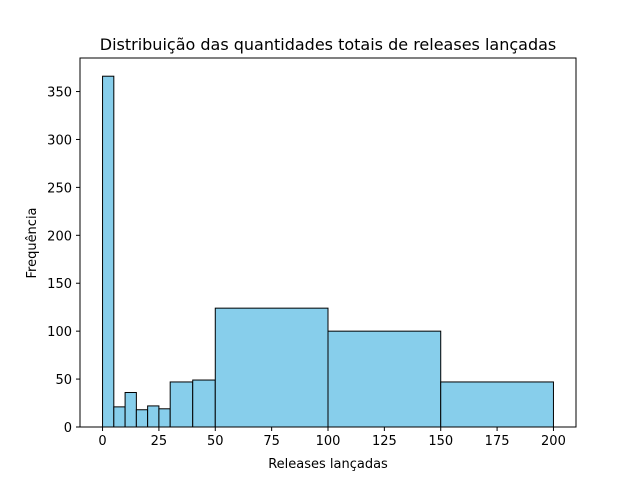 This screenshot has width=640, height=480. I want to click on y-axis-label: Frequência, so click(32, 242).